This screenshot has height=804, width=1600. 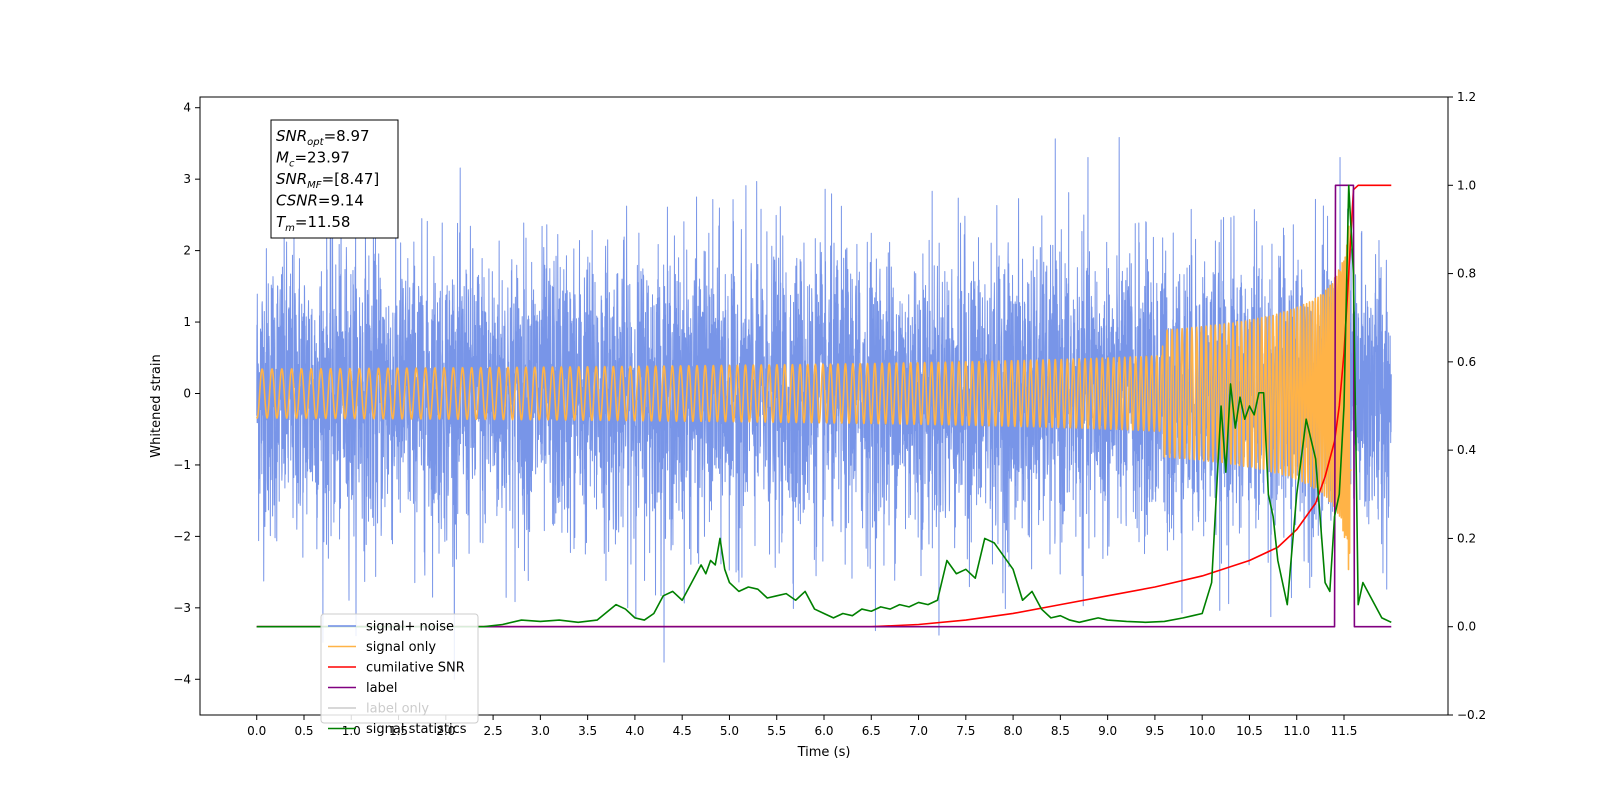 What do you see at coordinates (1344, 731) in the screenshot?
I see `x-tick-label: 11.5` at bounding box center [1344, 731].